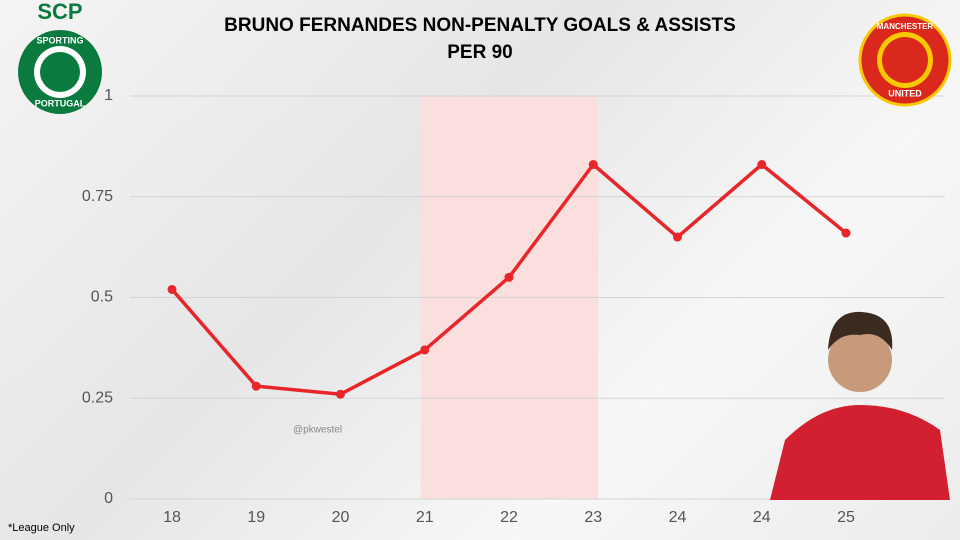 The width and height of the screenshot is (960, 540). I want to click on player-photo, so click(860, 405).